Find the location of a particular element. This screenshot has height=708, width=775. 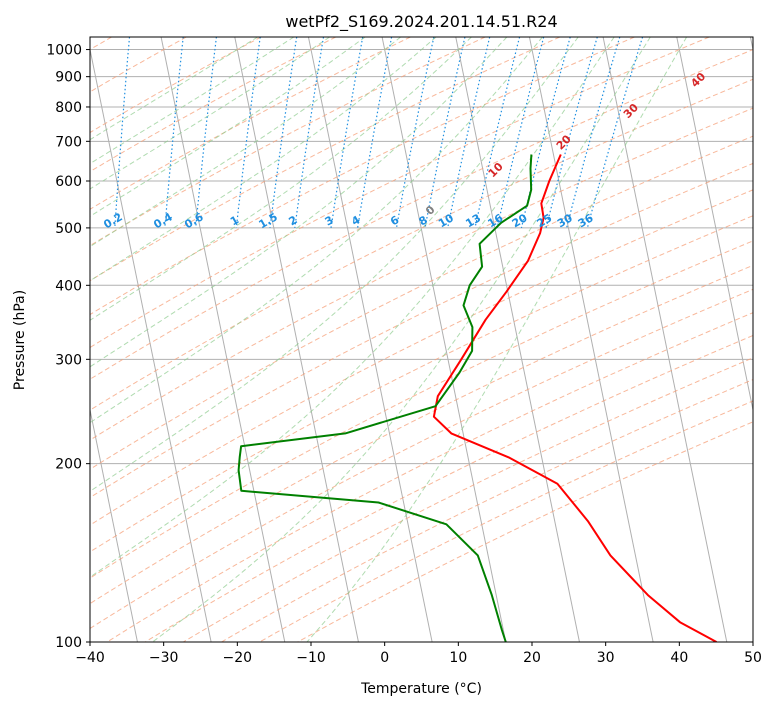

mixing-ratio-label: 3 is located at coordinates (329, 220).